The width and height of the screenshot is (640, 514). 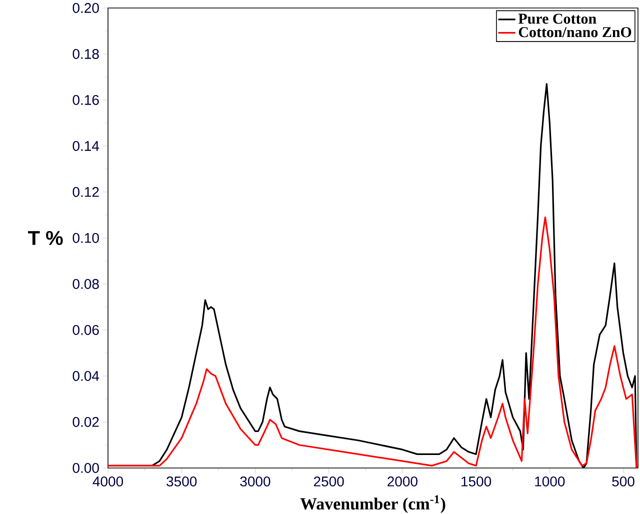 I want to click on x-tick-label: 3000, so click(x=255, y=481).